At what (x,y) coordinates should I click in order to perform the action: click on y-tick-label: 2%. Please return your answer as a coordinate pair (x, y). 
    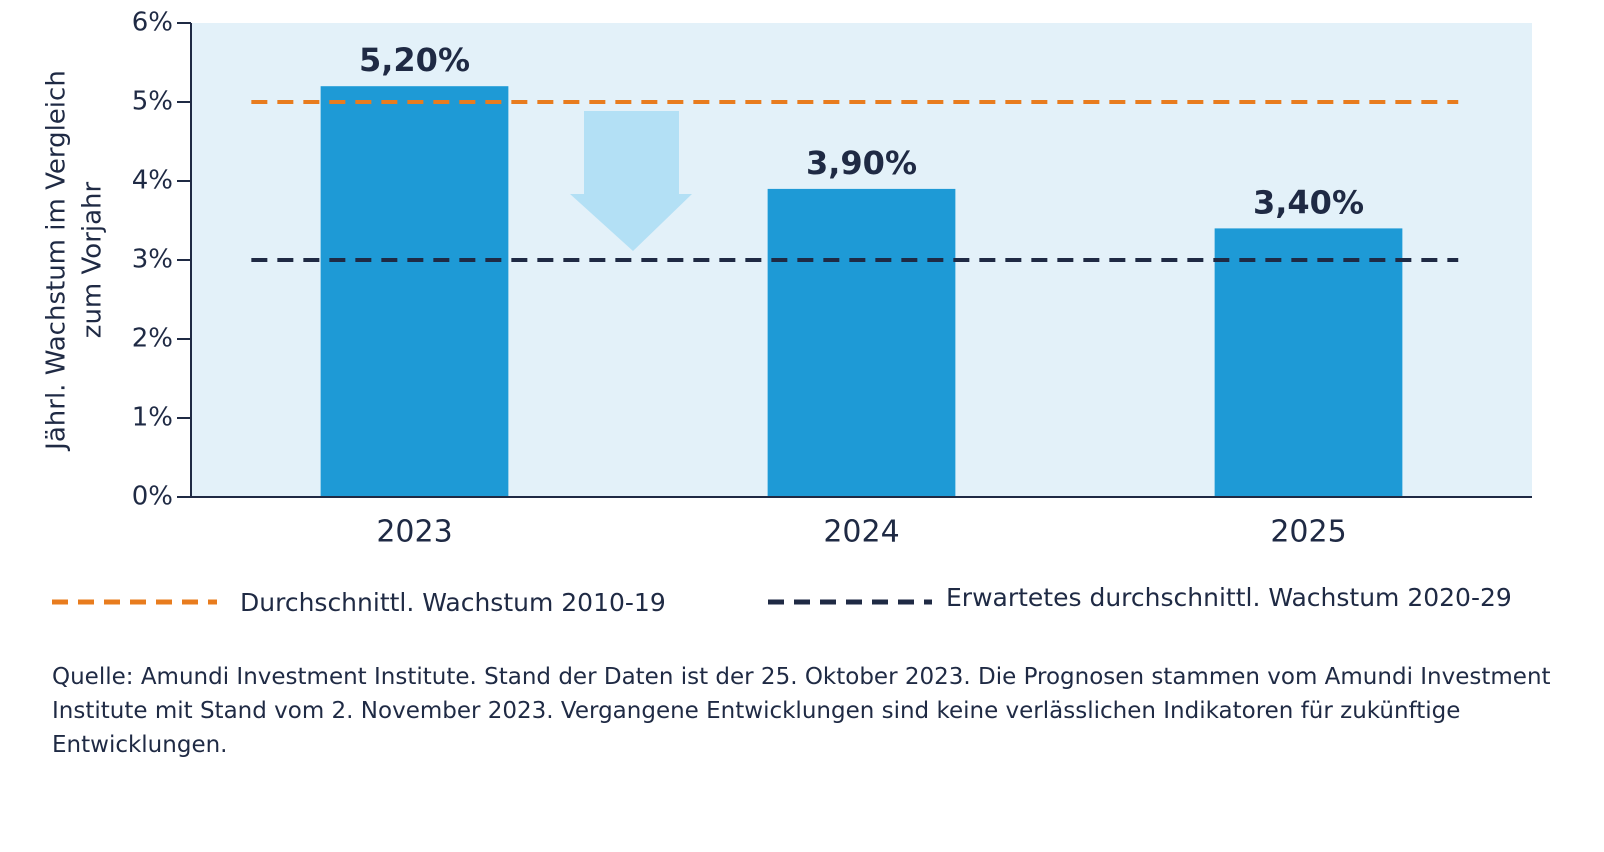
    Looking at the image, I should click on (152, 339).